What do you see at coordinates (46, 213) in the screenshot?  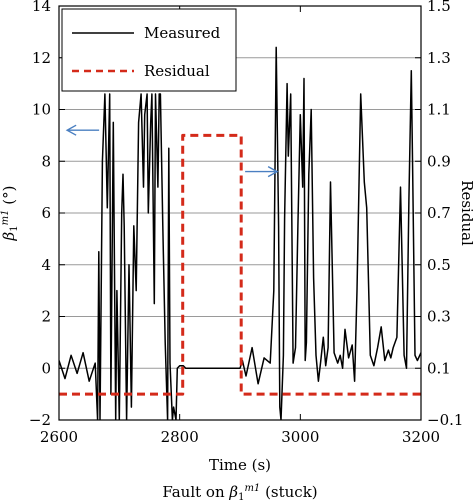 I see `y-left-tick-label-4: 6` at bounding box center [46, 213].